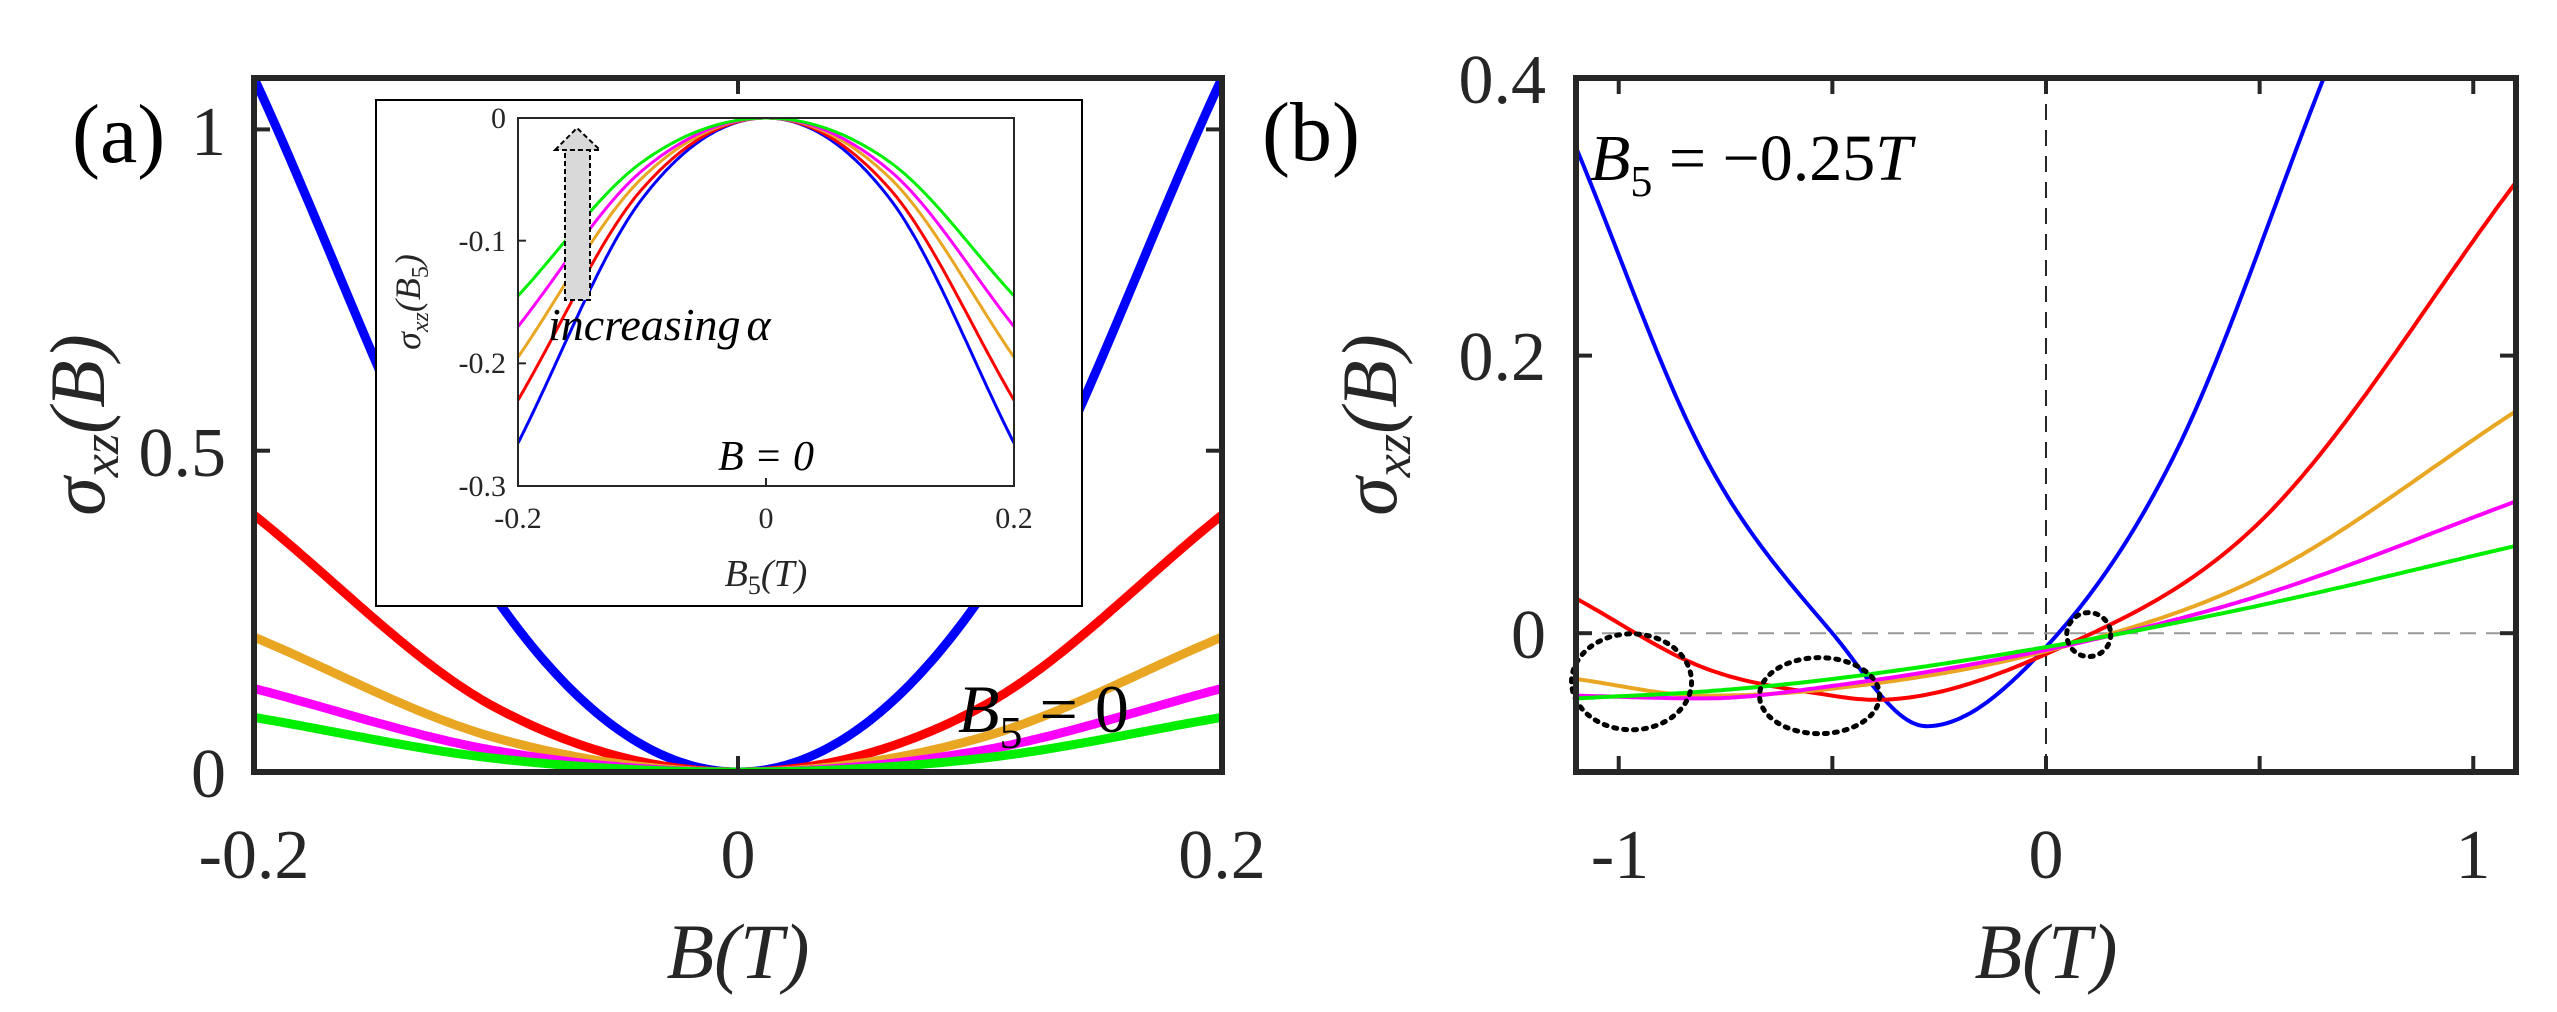 This screenshot has height=1012, width=2557. Describe the element at coordinates (738, 855) in the screenshot. I see `panel-a-xtick-label-1: 0` at that location.